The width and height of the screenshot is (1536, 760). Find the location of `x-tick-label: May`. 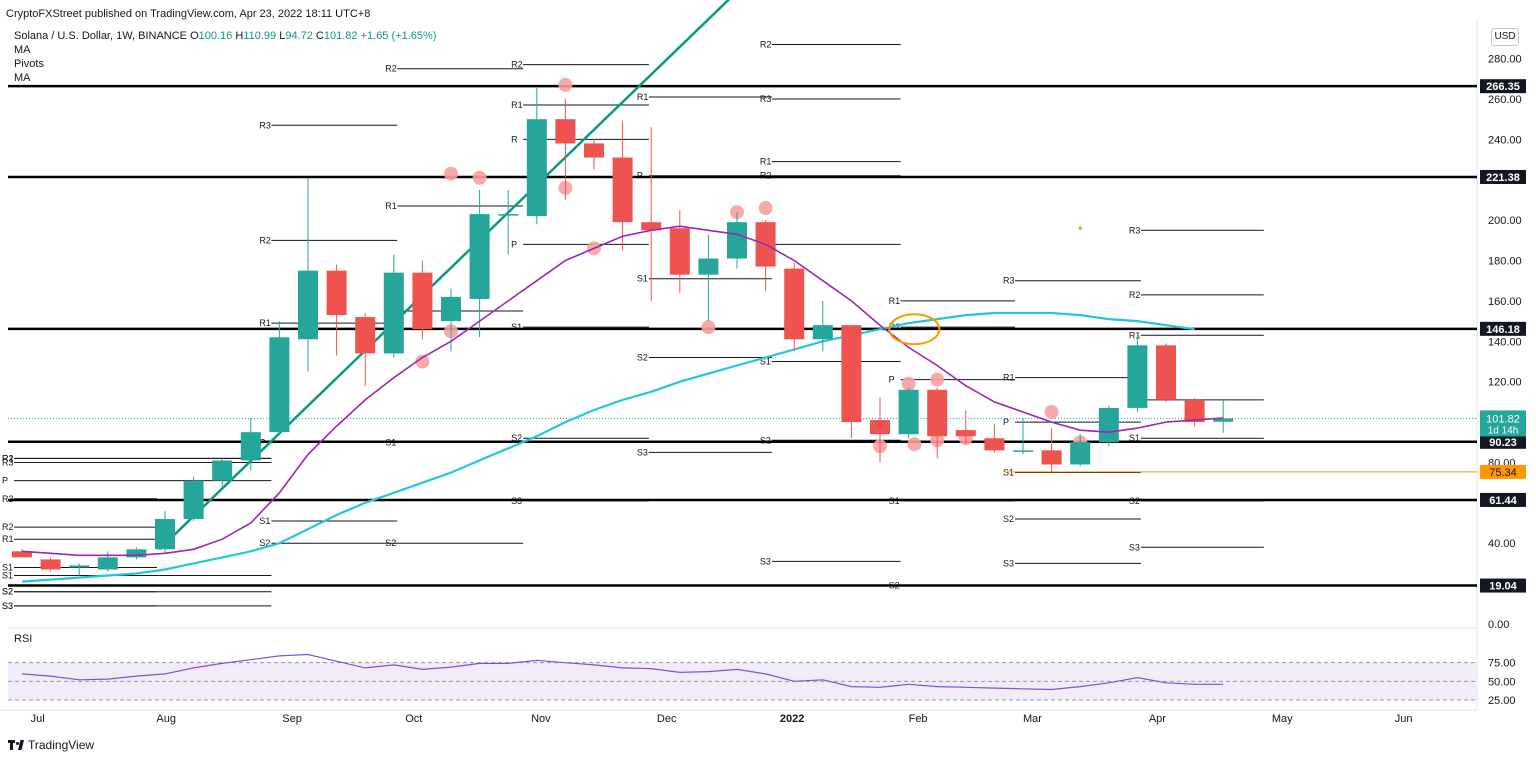

x-tick-label: May is located at coordinates (1282, 719).